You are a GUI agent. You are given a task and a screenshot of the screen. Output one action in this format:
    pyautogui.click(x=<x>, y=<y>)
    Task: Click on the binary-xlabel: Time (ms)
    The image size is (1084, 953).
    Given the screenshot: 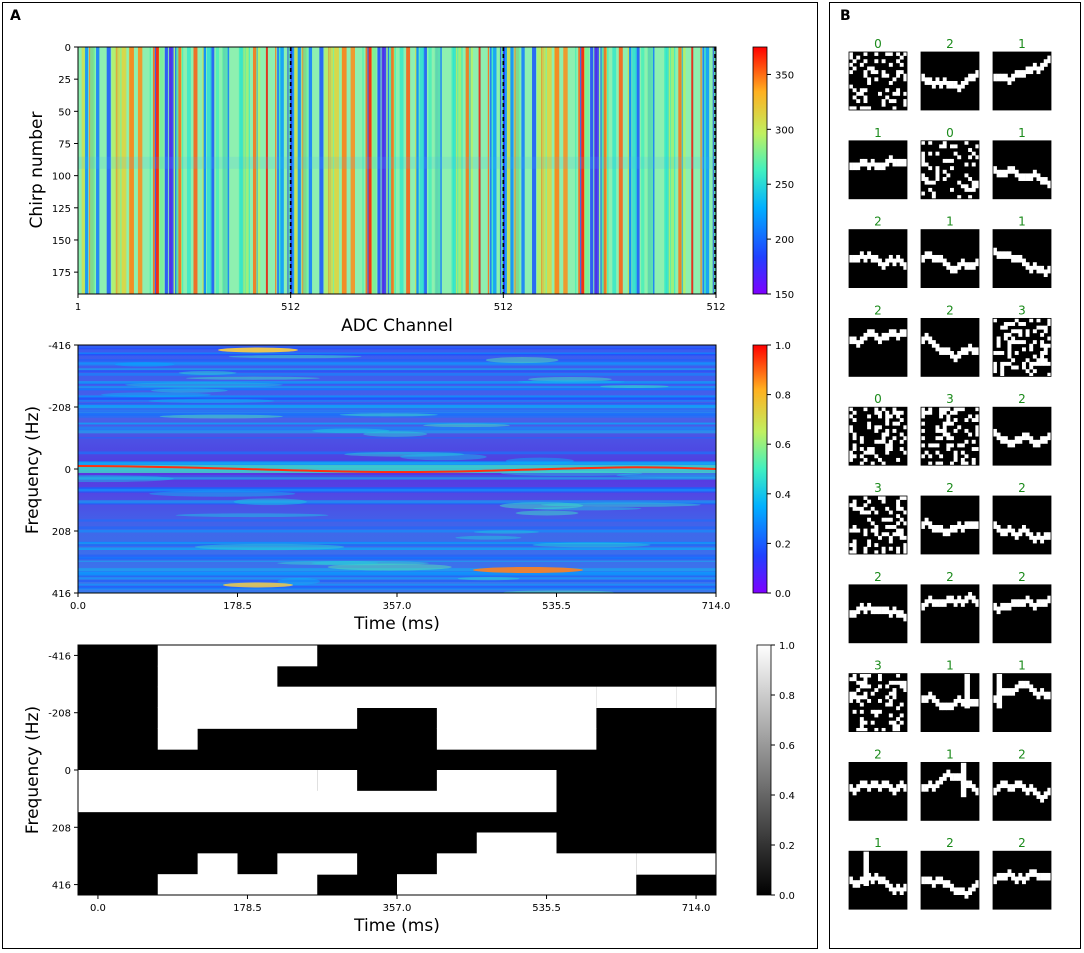 What is the action you would take?
    pyautogui.click(x=396, y=926)
    